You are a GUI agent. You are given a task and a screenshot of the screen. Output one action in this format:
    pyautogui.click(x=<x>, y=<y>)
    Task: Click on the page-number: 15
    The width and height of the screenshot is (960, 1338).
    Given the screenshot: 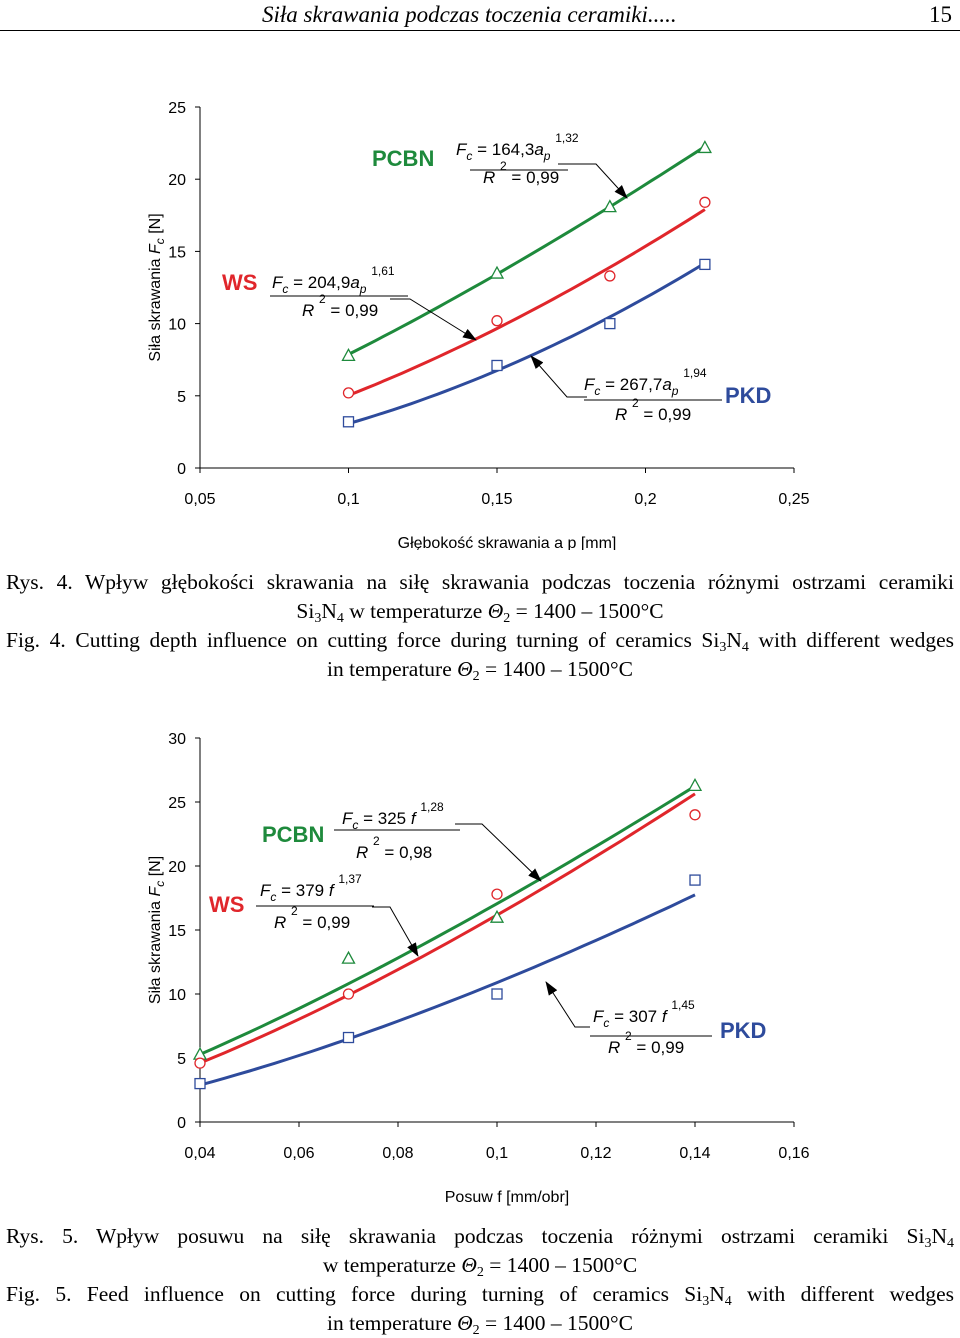 What is the action you would take?
    pyautogui.click(x=940, y=14)
    